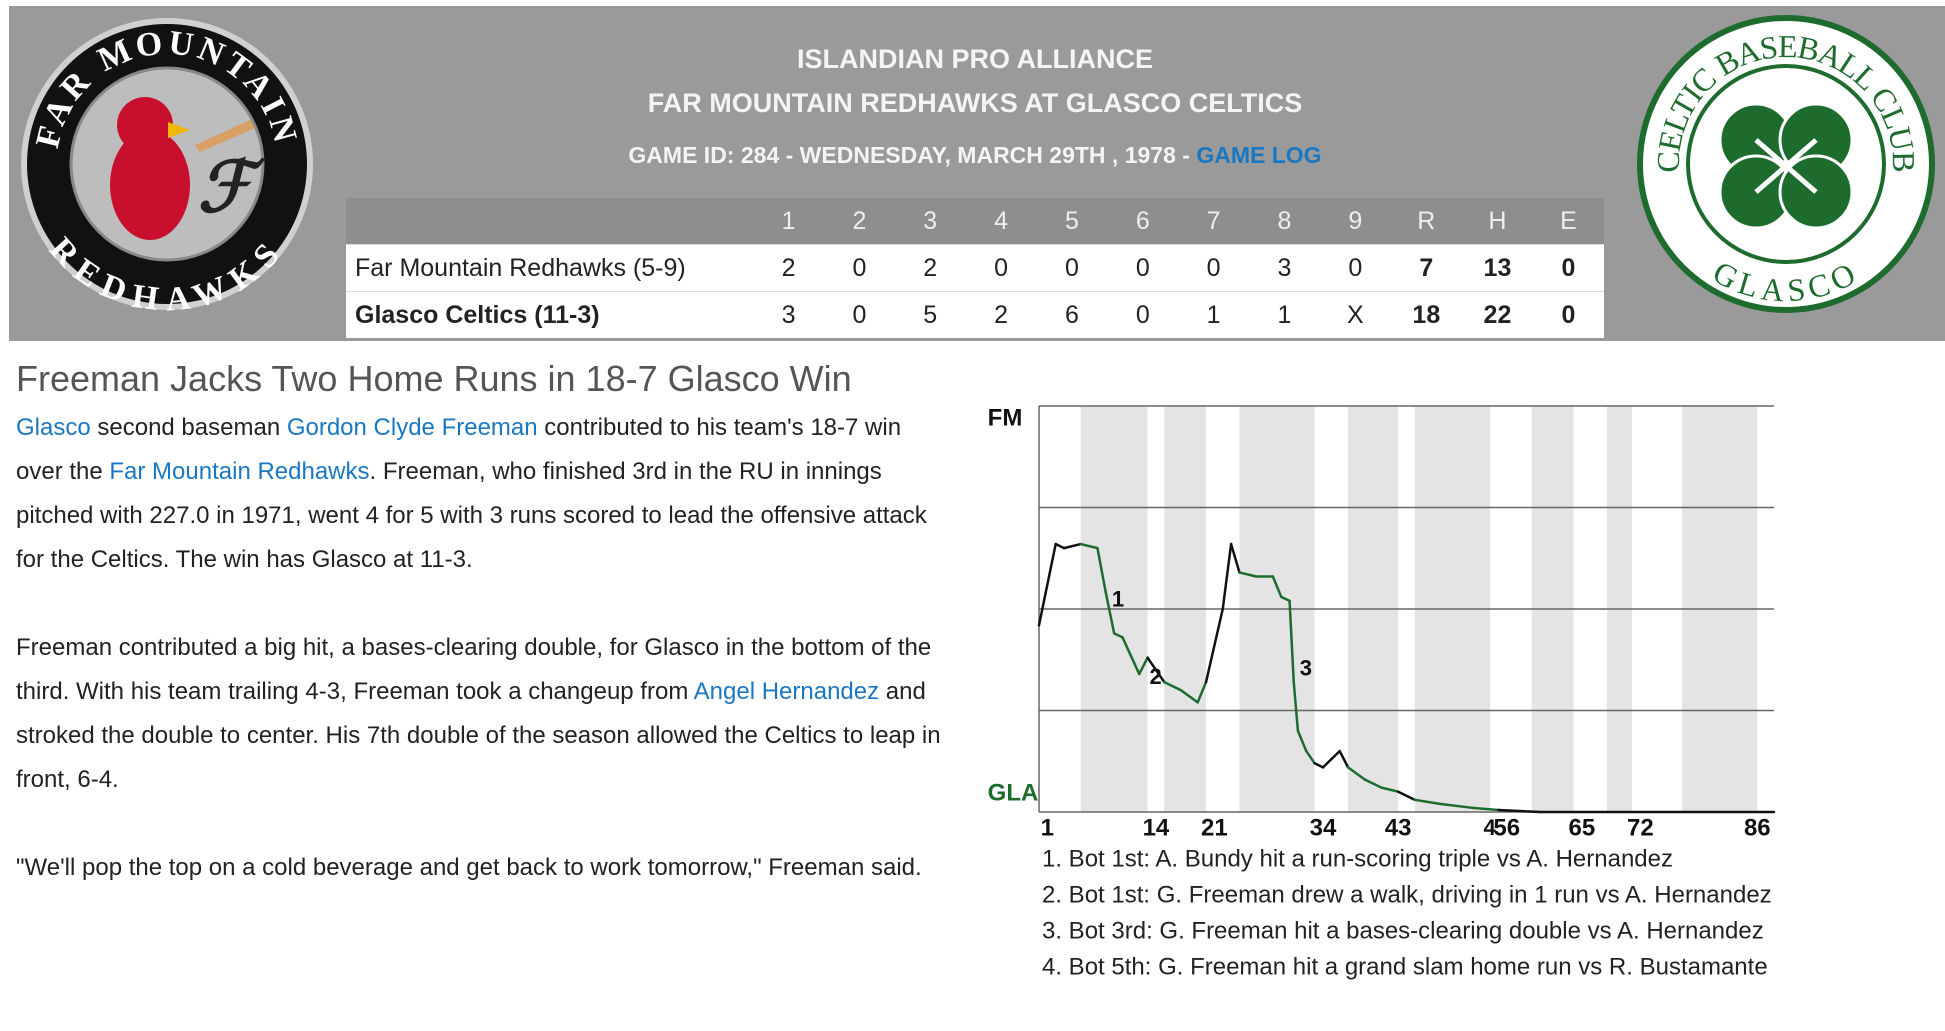 Image resolution: width=1945 pixels, height=1031 pixels. What do you see at coordinates (1497, 221) in the screenshot?
I see `column-header: H` at bounding box center [1497, 221].